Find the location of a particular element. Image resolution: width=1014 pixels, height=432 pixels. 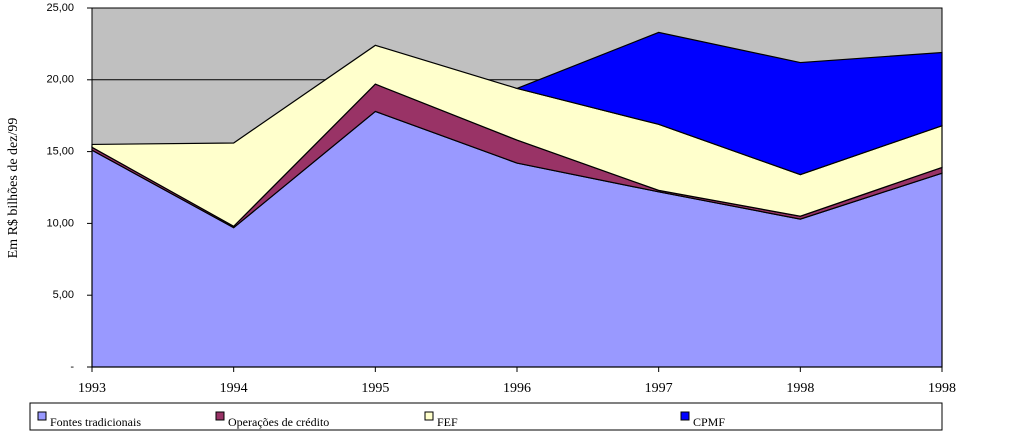

x-tick-label: 1994 is located at coordinates (234, 388).